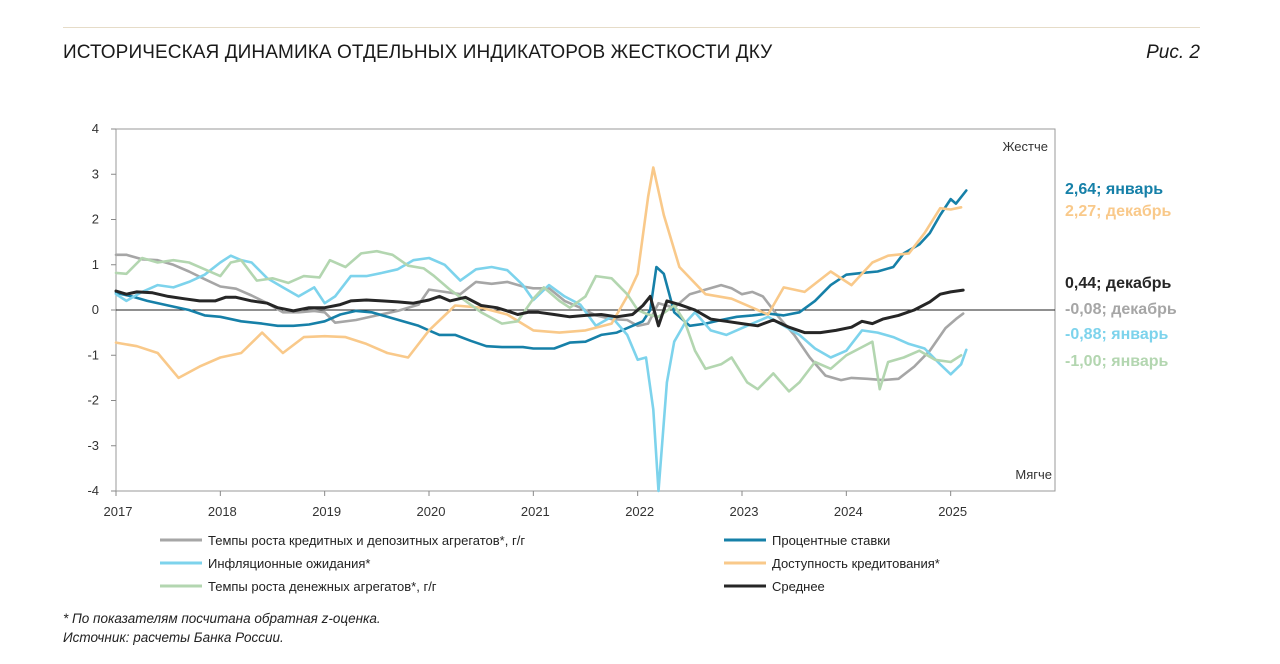 This screenshot has width=1280, height=664. What do you see at coordinates (952, 511) in the screenshot?
I see `x-tick-label: 2025` at bounding box center [952, 511].